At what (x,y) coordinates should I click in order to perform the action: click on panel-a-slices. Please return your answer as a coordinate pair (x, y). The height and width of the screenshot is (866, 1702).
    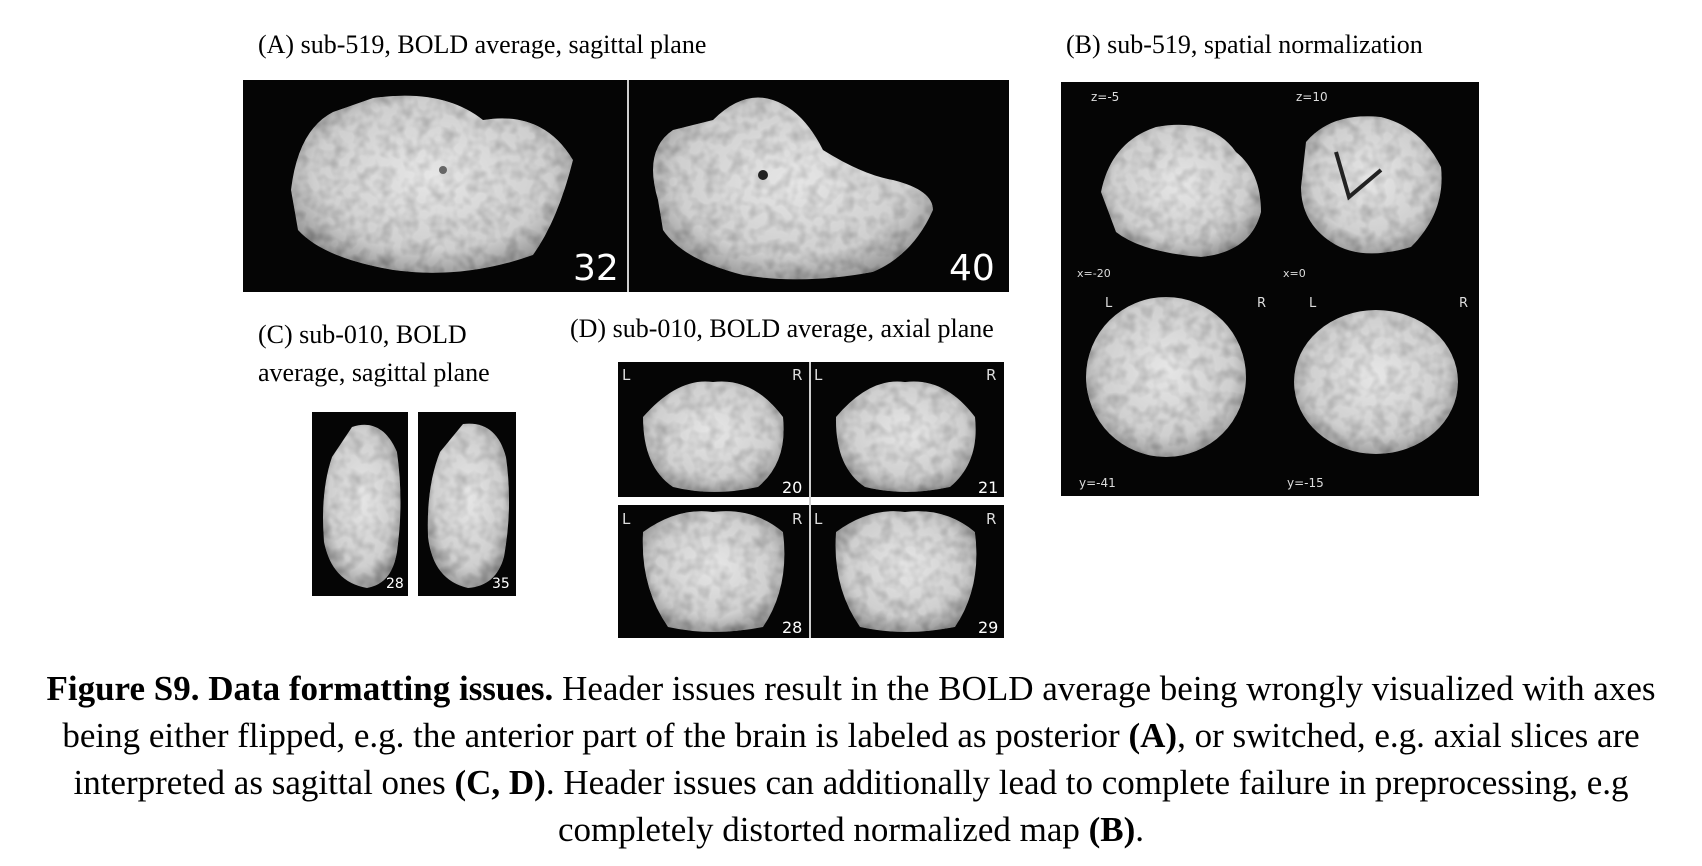
    Looking at the image, I should click on (612, 186).